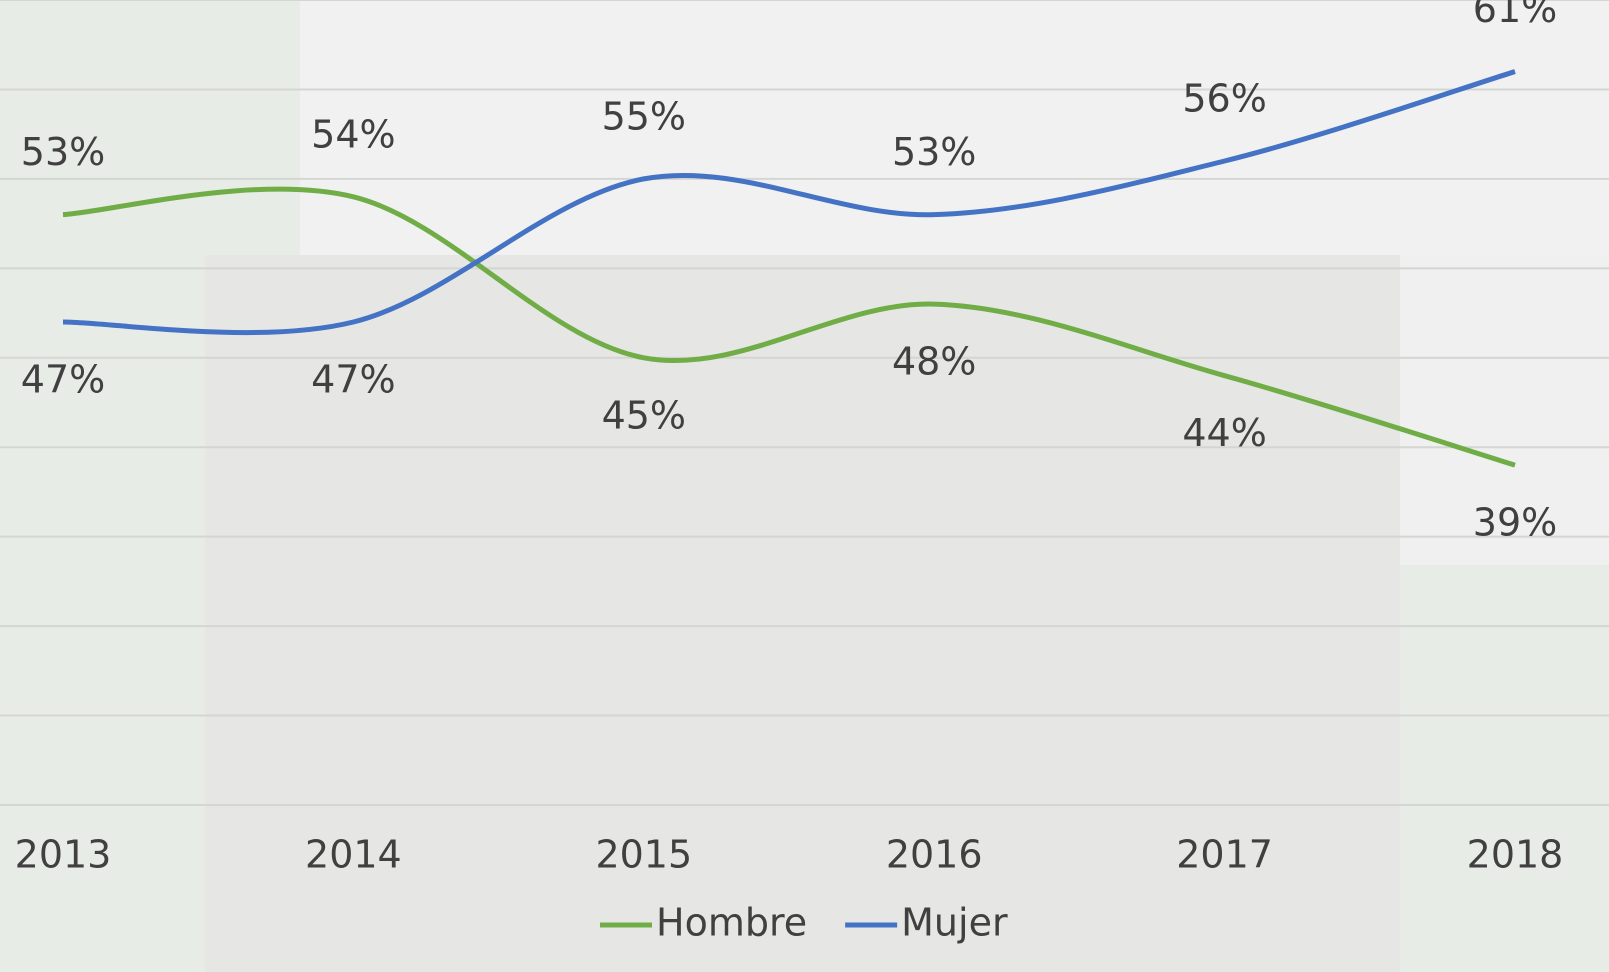 The height and width of the screenshot is (972, 1609). What do you see at coordinates (934, 362) in the screenshot?
I see `data-label: 48%` at bounding box center [934, 362].